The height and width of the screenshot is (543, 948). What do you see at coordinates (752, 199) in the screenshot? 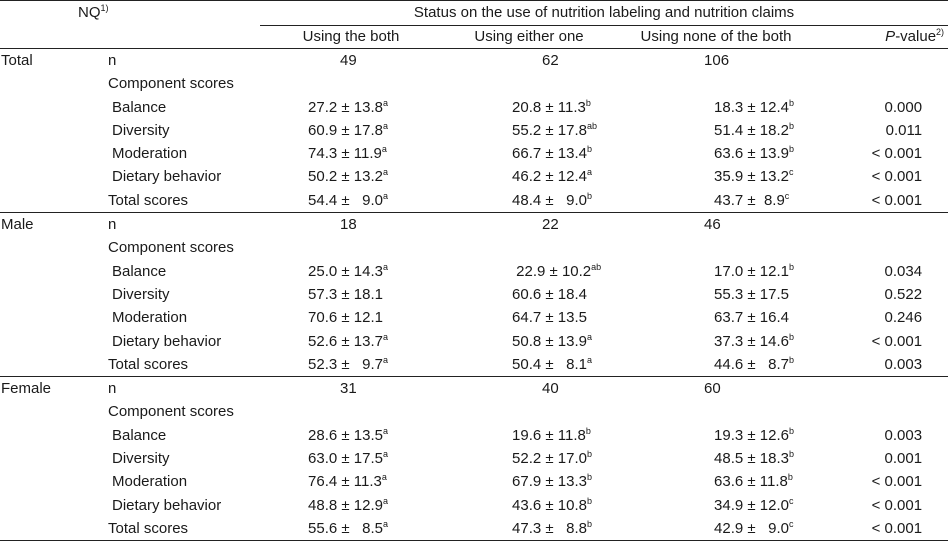
I see `value-none: 43.7 ± 8.9c` at bounding box center [752, 199].